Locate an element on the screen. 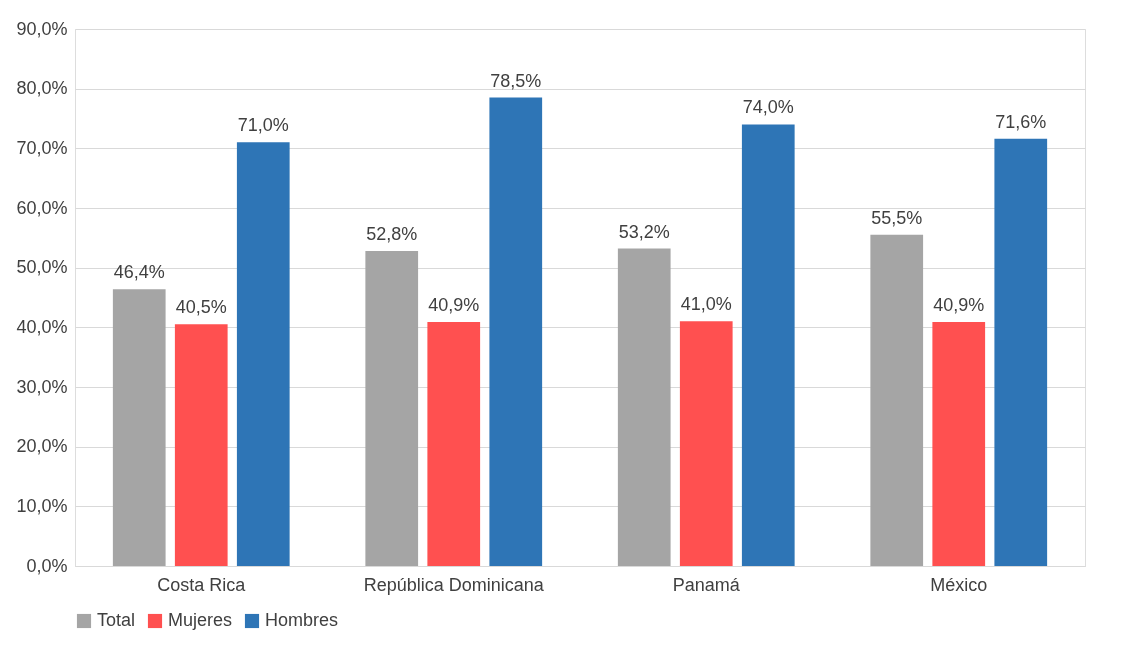 The width and height of the screenshot is (1123, 656). data-label: 41,0% is located at coordinates (706, 304).